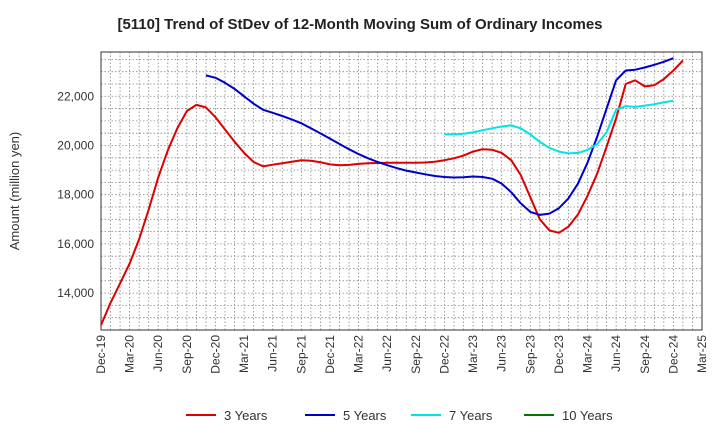  What do you see at coordinates (14, 191) in the screenshot?
I see `y-axis-label: Amount (million yen)` at bounding box center [14, 191].